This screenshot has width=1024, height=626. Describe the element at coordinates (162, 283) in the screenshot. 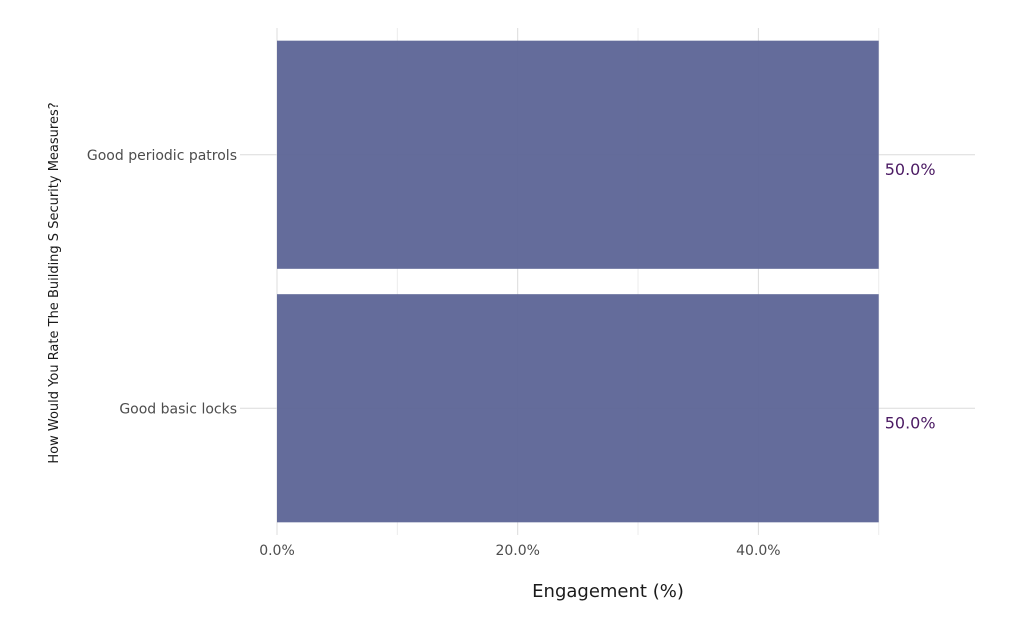

I see `y-axis-ticks: Good periodic patrols Good basic locks` at that location.